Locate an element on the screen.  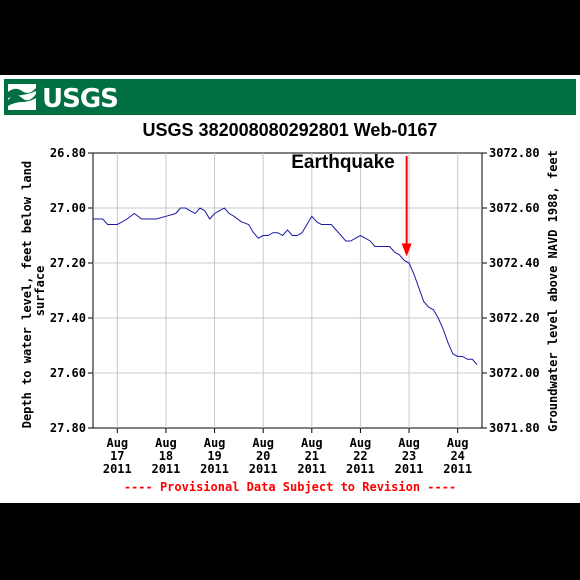
left-tick-label: 27.40 is located at coordinates (68, 318).